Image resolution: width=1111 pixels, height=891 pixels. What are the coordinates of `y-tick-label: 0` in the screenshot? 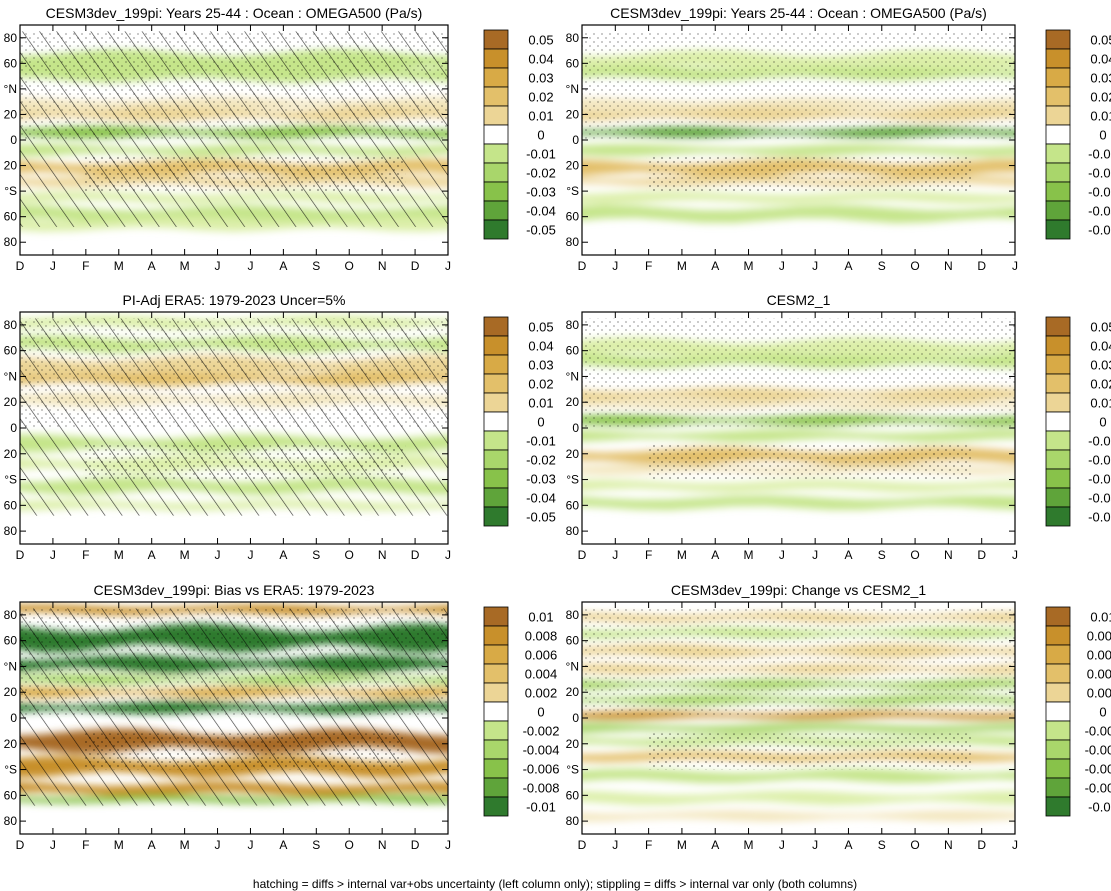 It's located at (575, 428).